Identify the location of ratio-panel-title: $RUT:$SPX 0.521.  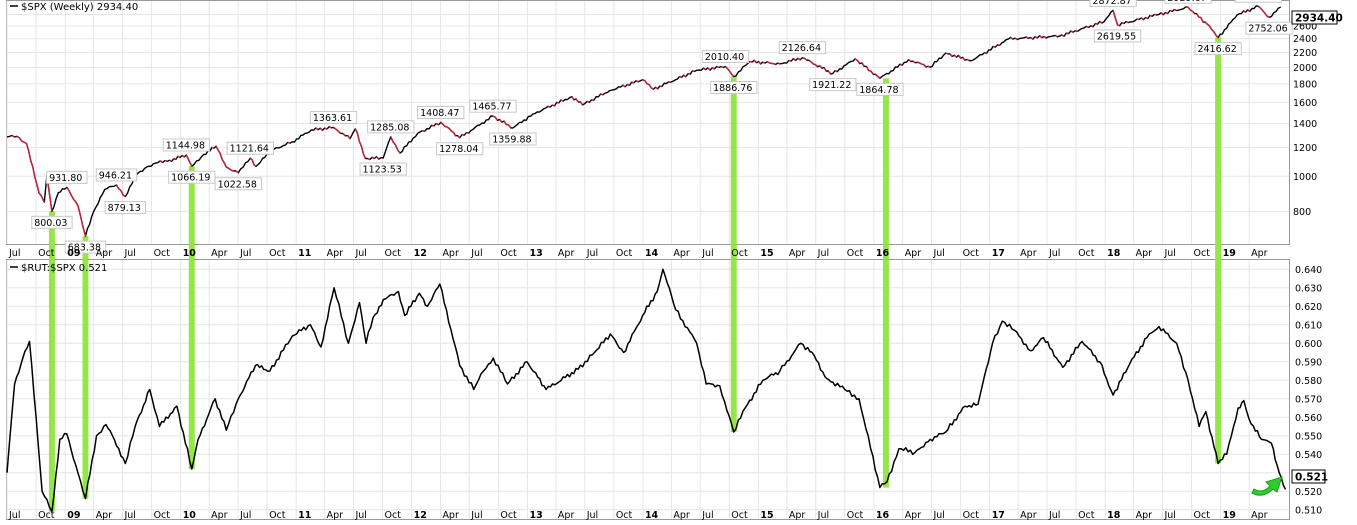
(64, 268).